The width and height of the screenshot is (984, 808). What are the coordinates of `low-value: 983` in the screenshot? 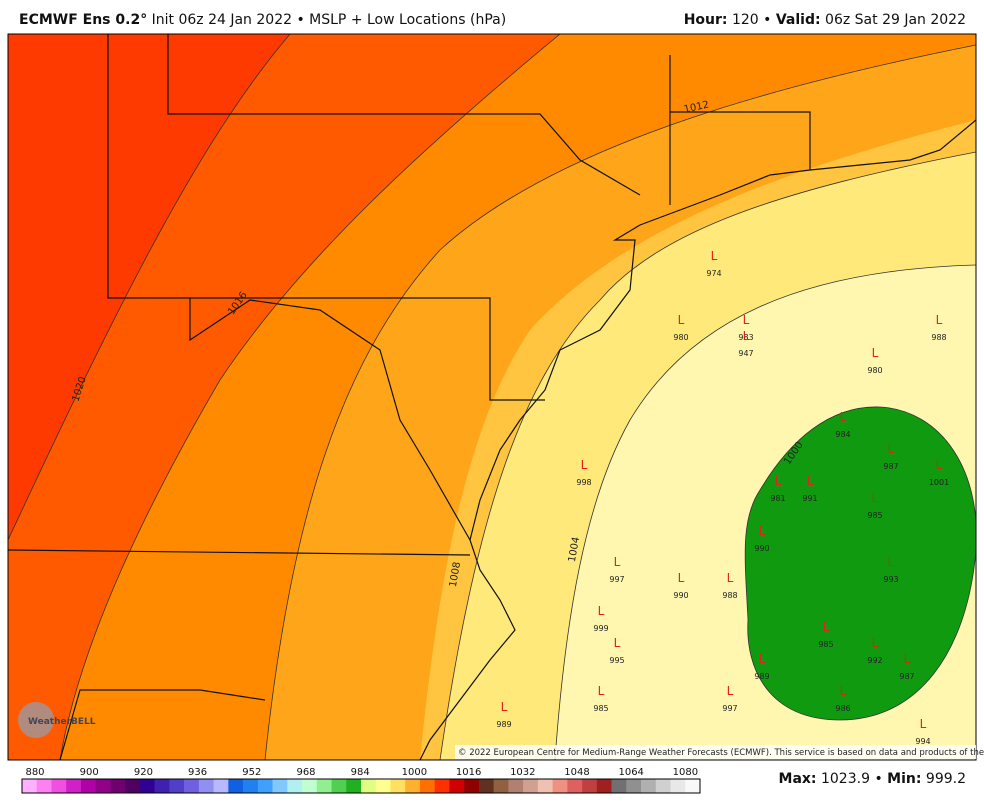 It's located at (745, 337).